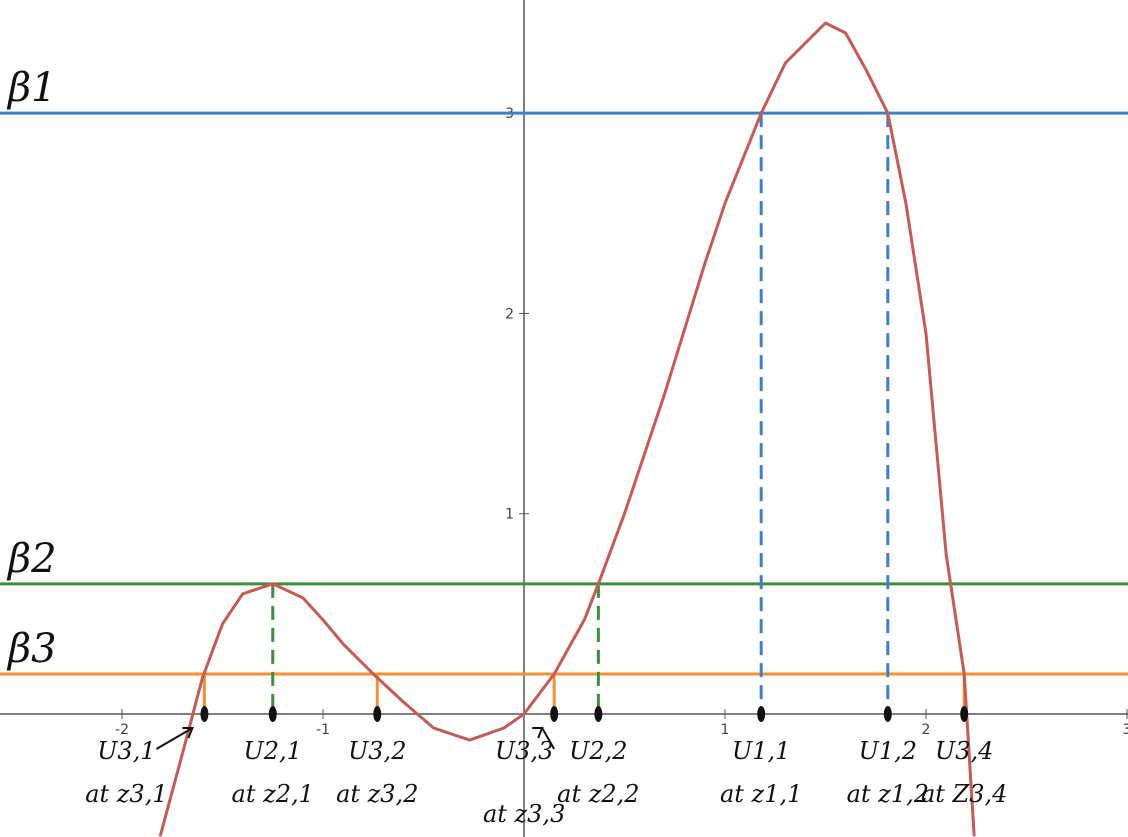 Image resolution: width=1128 pixels, height=837 pixels. I want to click on point-sublabel: at z1,2, so click(888, 794).